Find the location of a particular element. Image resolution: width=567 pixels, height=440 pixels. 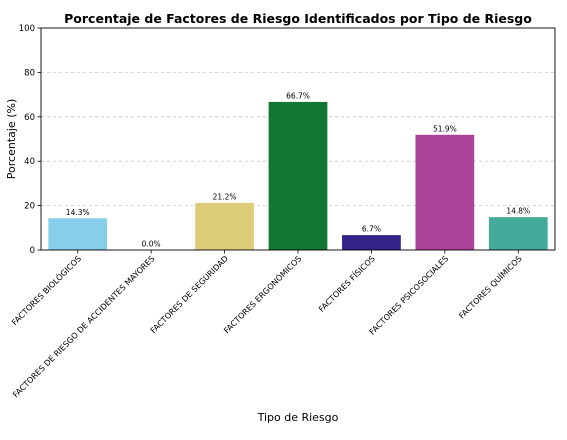

data-label: 14.3% is located at coordinates (78, 212).